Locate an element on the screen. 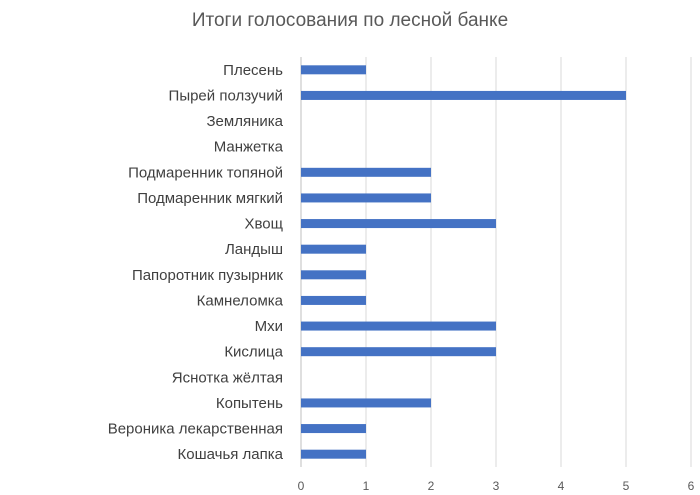 The image size is (700, 495). x-tick-label: 5 is located at coordinates (626, 486).